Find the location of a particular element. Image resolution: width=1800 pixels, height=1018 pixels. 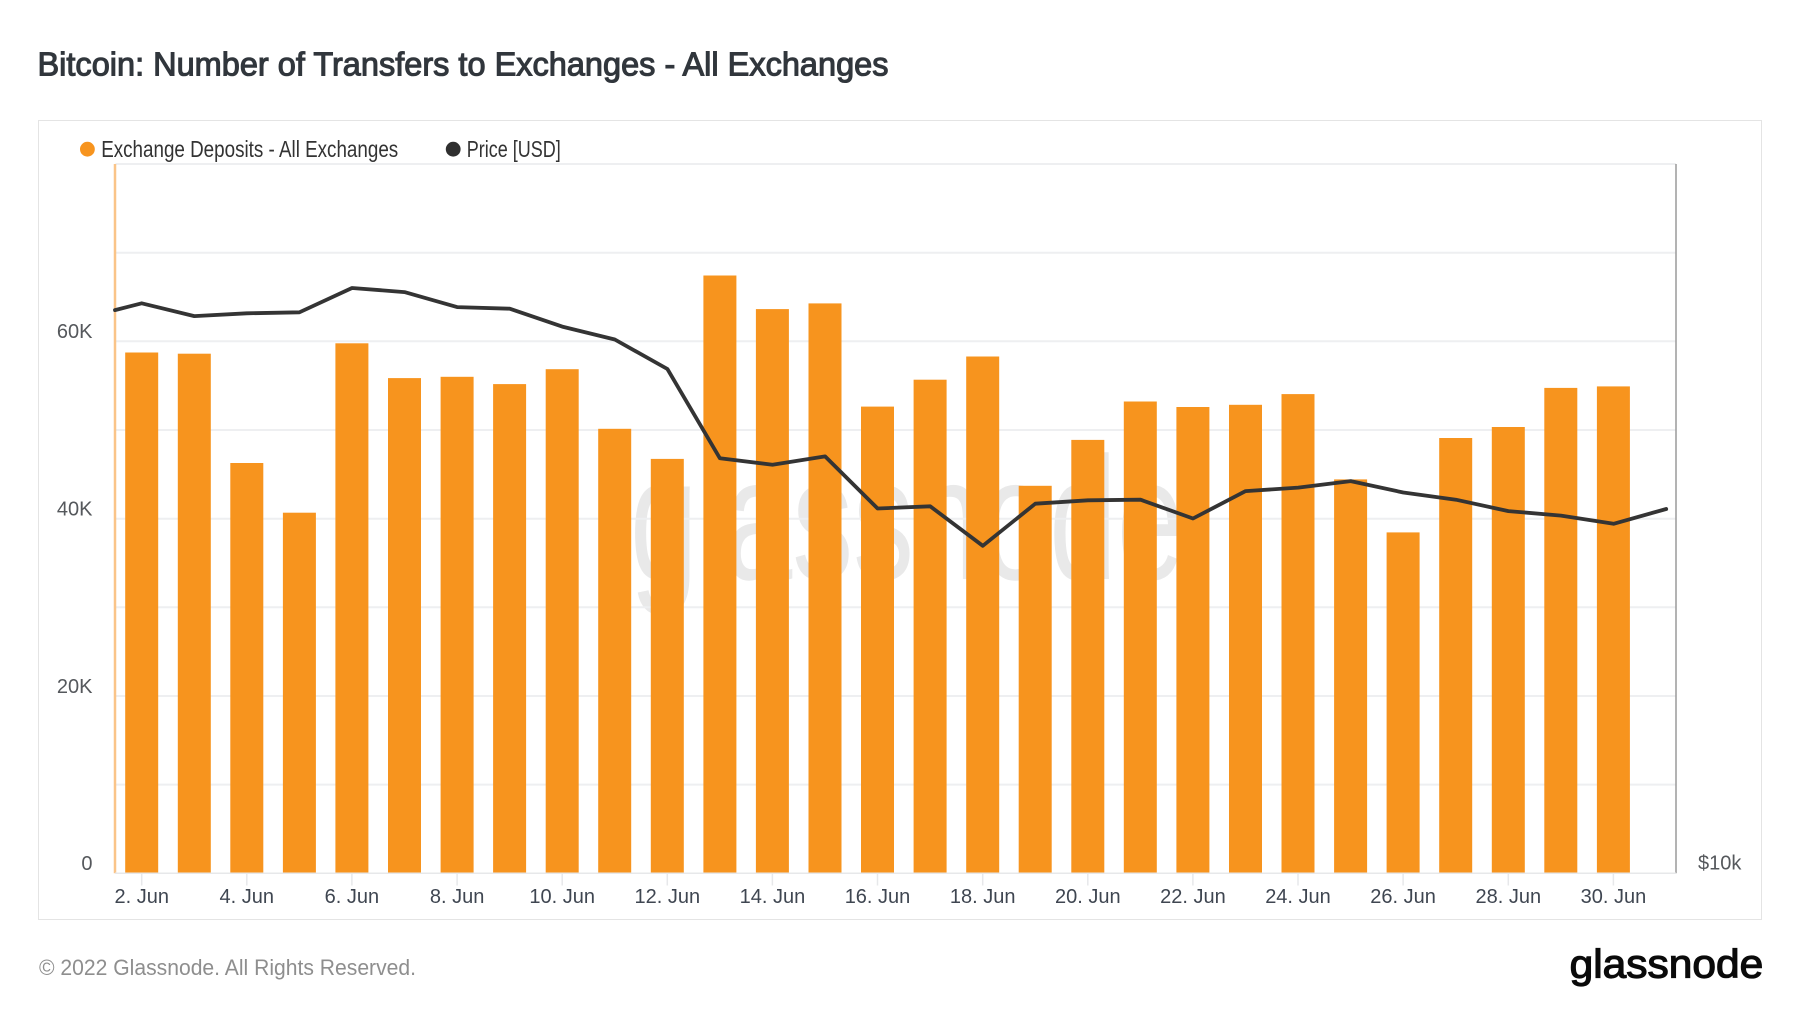

svg-text: 0 is located at coordinates (86, 864).